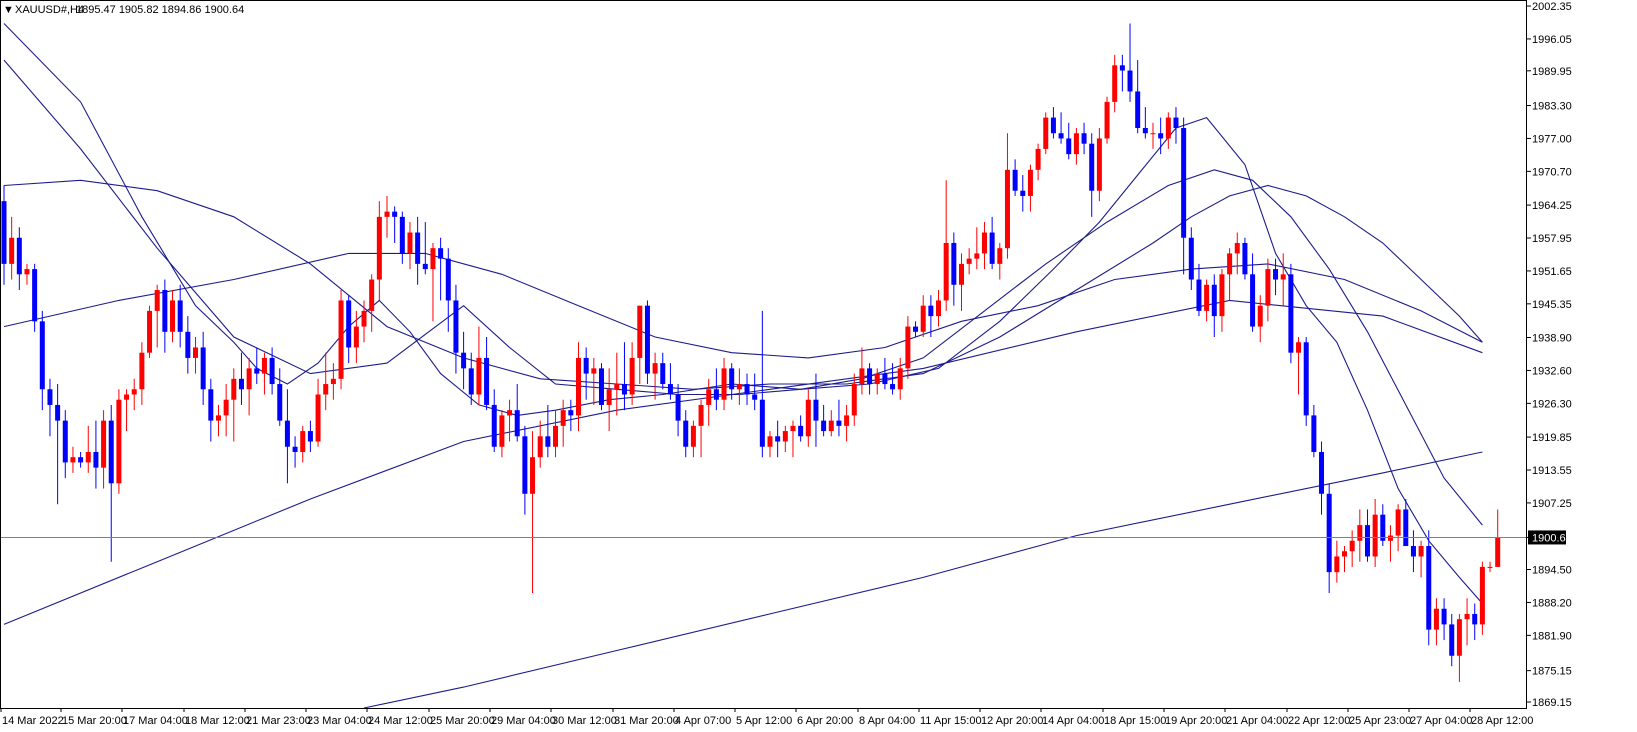 Image resolution: width=1637 pixels, height=732 pixels. I want to click on x-tick-label: 11 Apr 15:00, so click(951, 721).